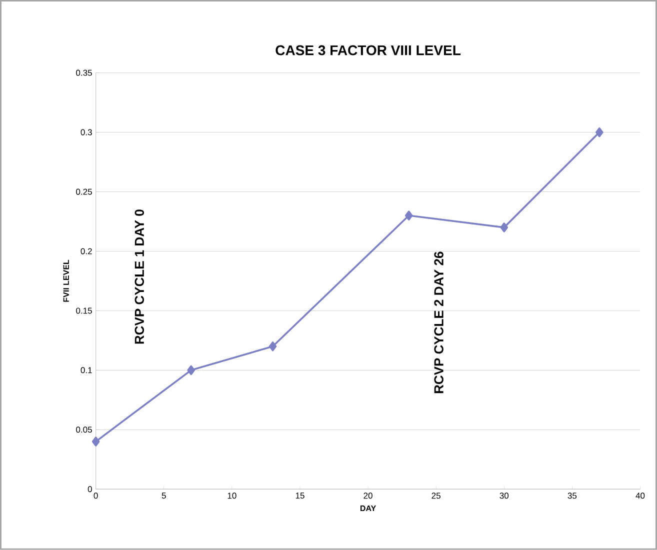 The height and width of the screenshot is (550, 657). Describe the element at coordinates (86, 132) in the screenshot. I see `y-tick-label: 0.3` at that location.